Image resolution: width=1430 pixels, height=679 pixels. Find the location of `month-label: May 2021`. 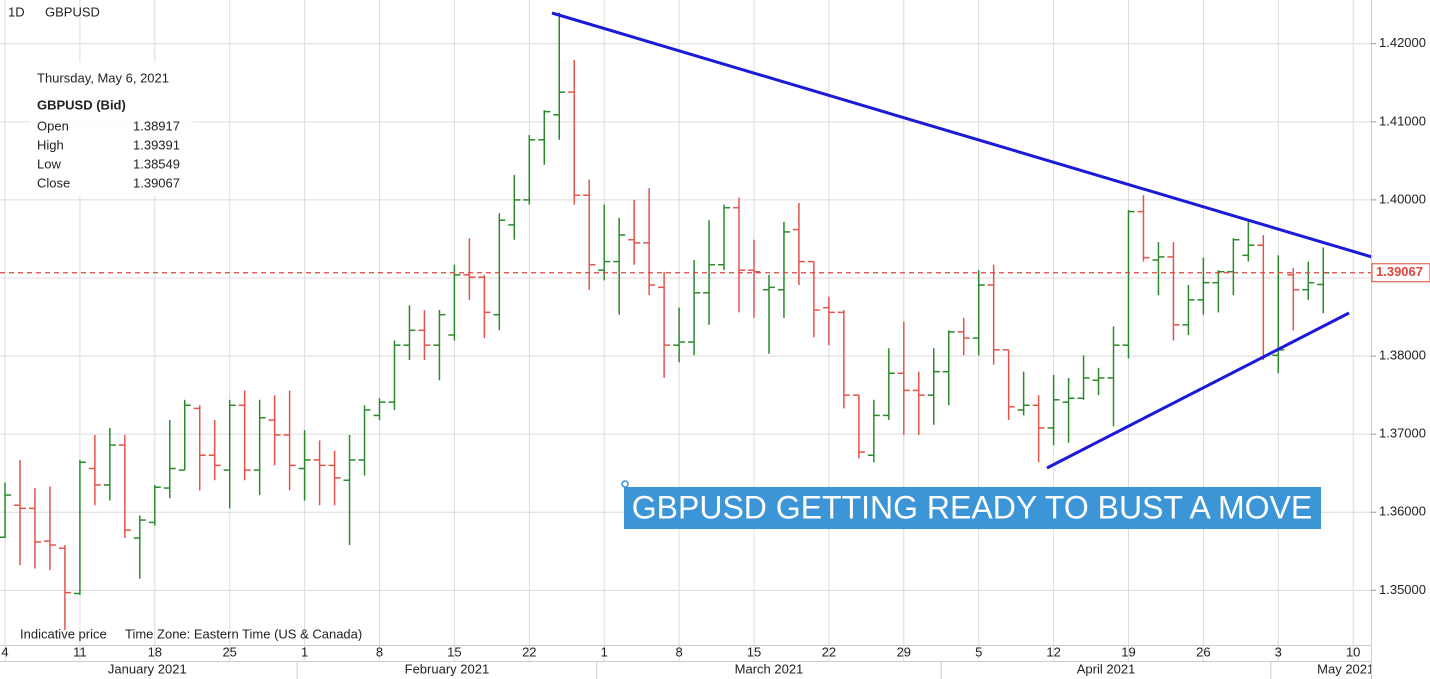

month-label: May 2021 is located at coordinates (1345, 668).